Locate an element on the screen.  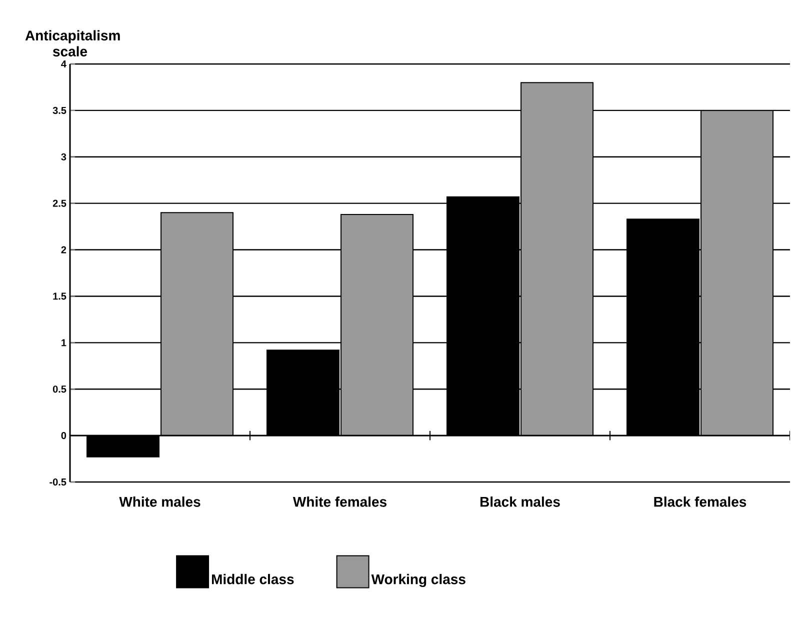
x-tick-label: White females is located at coordinates (339, 501).